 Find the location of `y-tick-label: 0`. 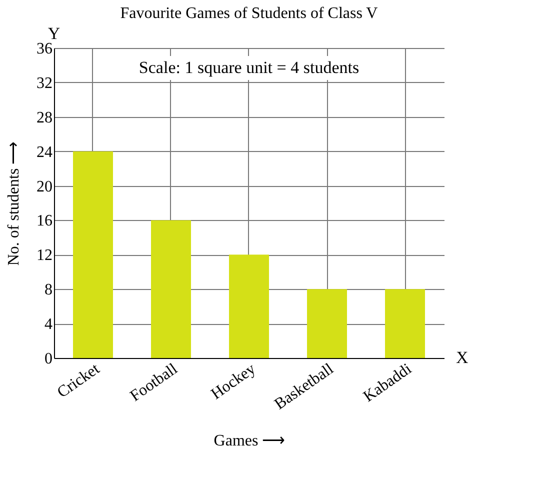

y-tick-label: 0 is located at coordinates (48, 359).